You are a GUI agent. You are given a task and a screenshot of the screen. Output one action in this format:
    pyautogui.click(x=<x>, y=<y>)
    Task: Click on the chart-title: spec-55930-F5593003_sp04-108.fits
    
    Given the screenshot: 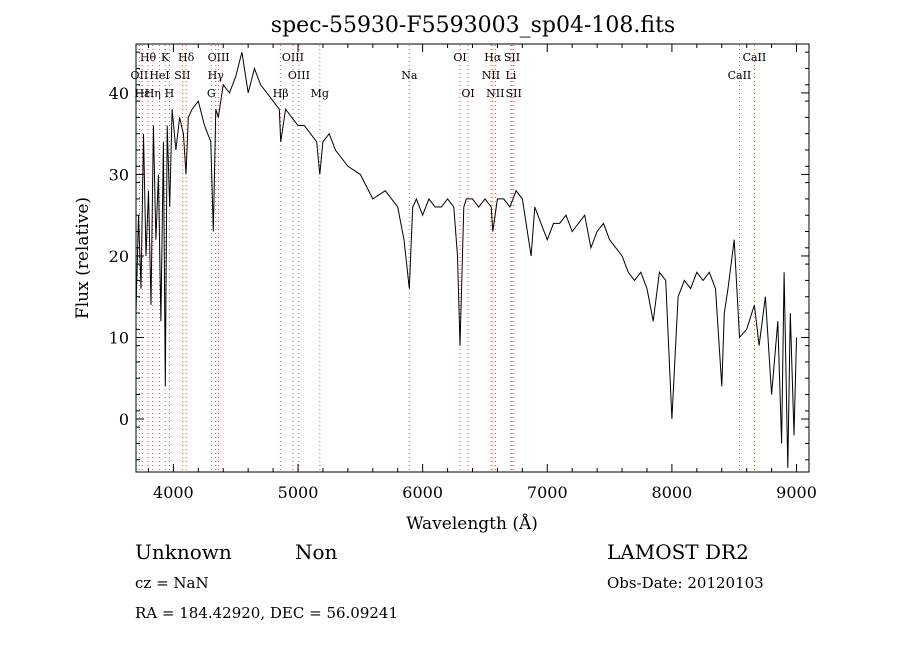 What is the action you would take?
    pyautogui.click(x=473, y=25)
    